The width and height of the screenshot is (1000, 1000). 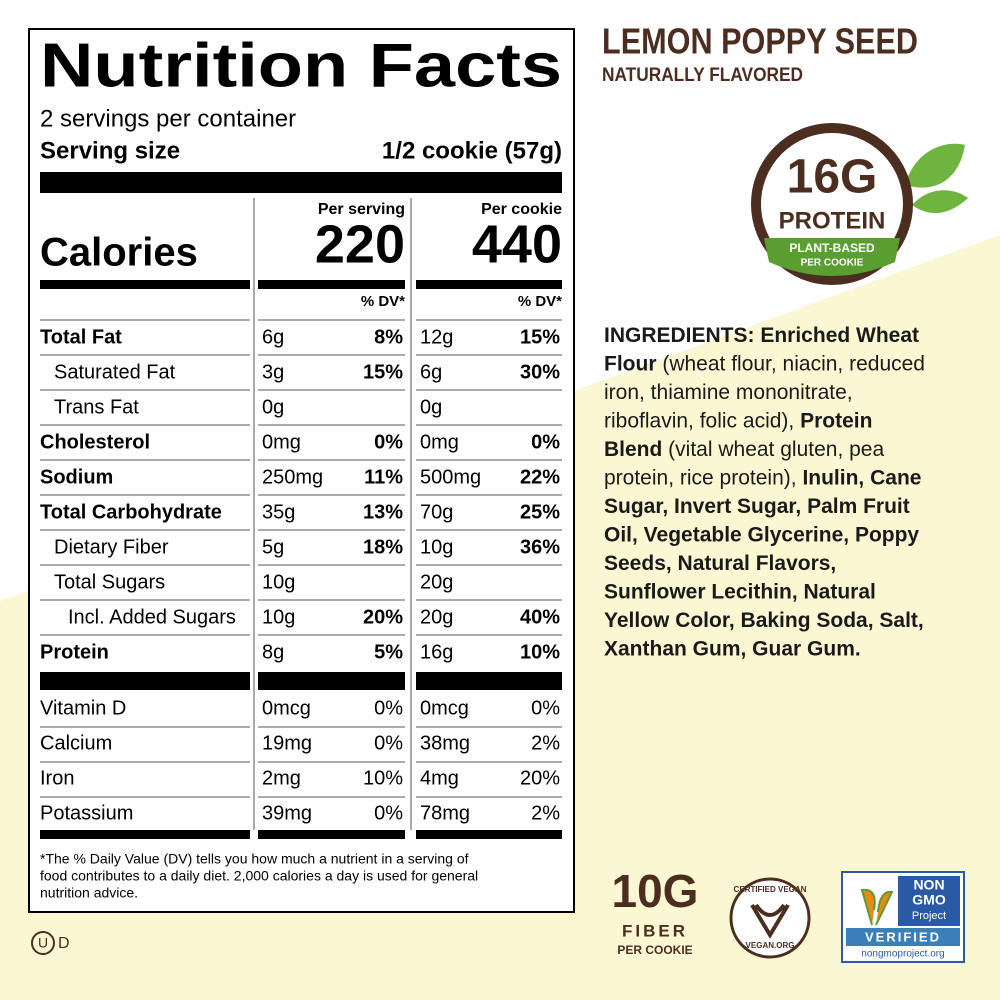 I want to click on ingredients-text: INGREDIENTS: Enriched Wheat, so click(x=761, y=335).